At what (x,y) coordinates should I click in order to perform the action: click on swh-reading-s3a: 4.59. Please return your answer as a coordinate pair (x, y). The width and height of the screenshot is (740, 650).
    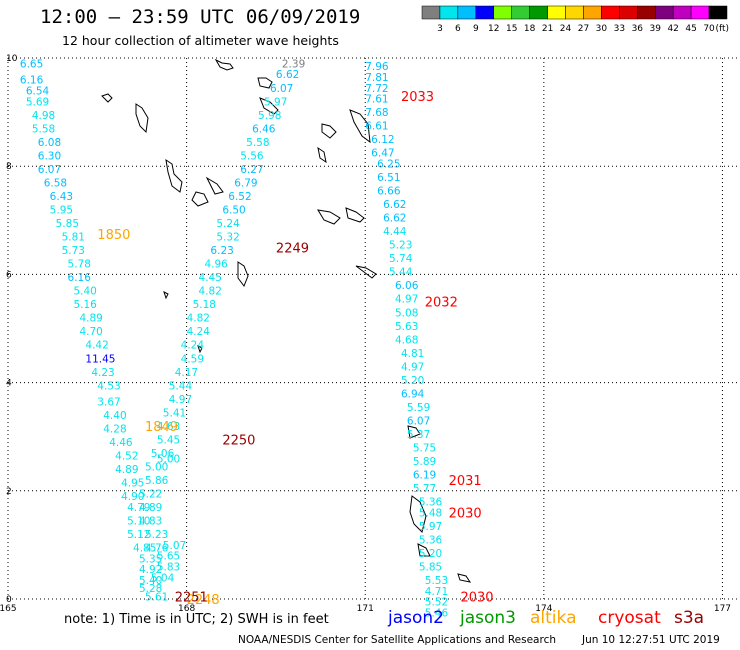
    Looking at the image, I should click on (192, 359).